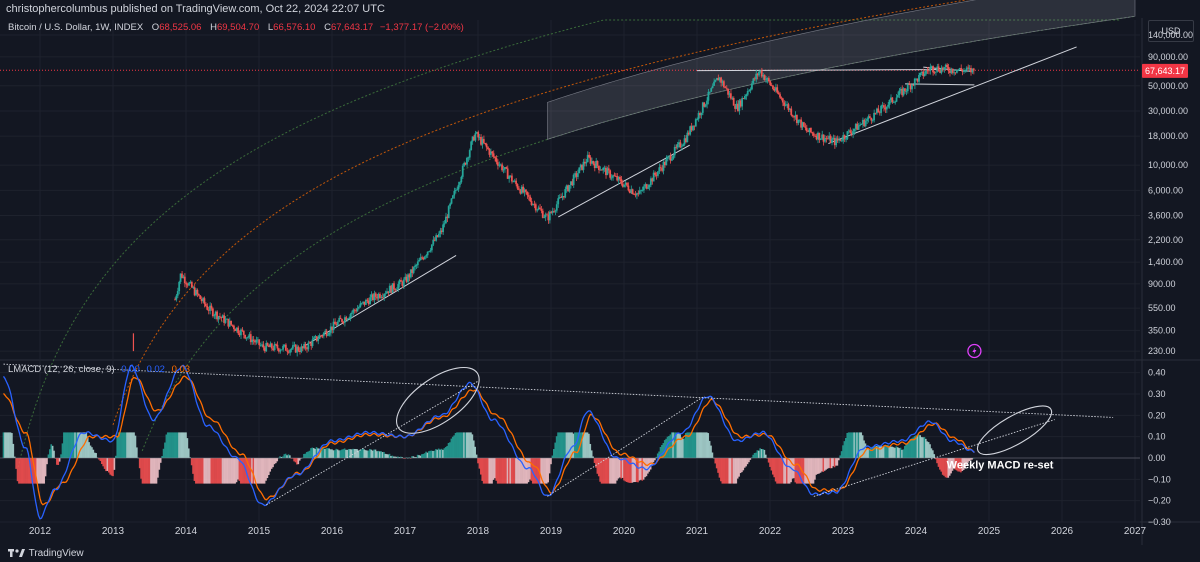 Image resolution: width=1200 pixels, height=562 pixels. Describe the element at coordinates (1171, 31) in the screenshot. I see `currency-label: USD` at that location.